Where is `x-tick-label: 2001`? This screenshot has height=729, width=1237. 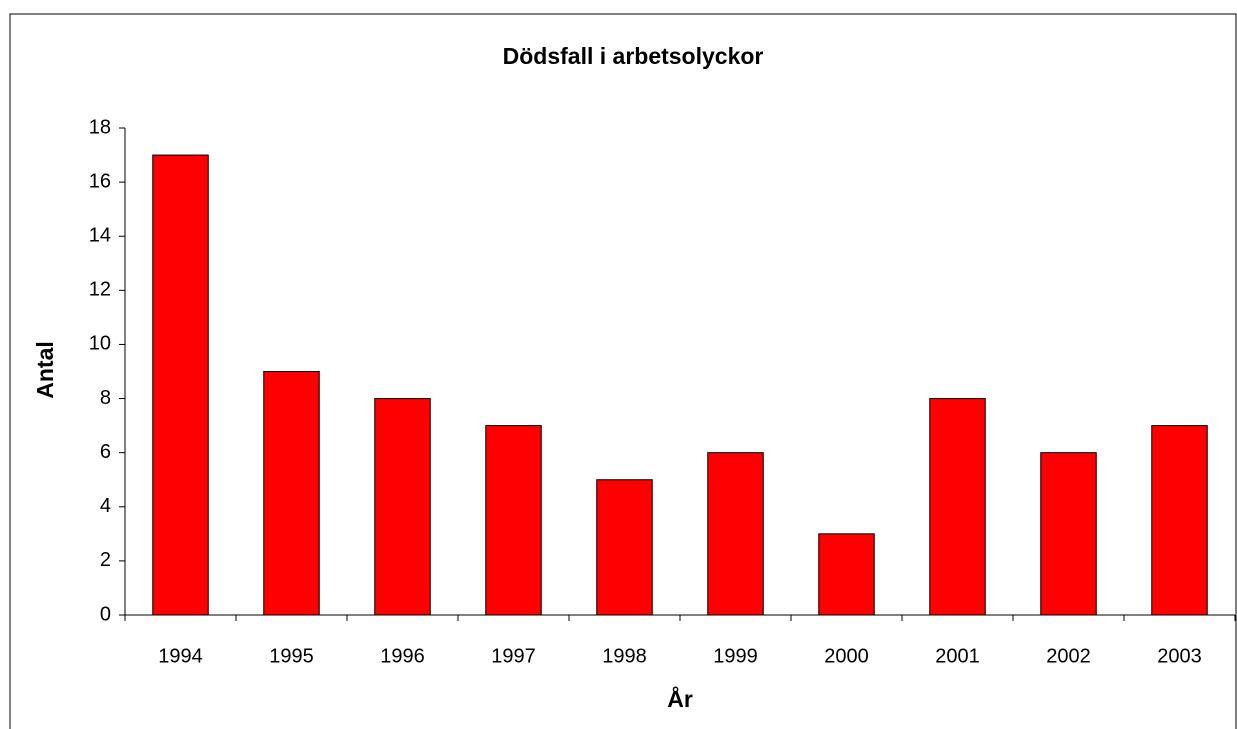 x-tick-label: 2001 is located at coordinates (957, 656).